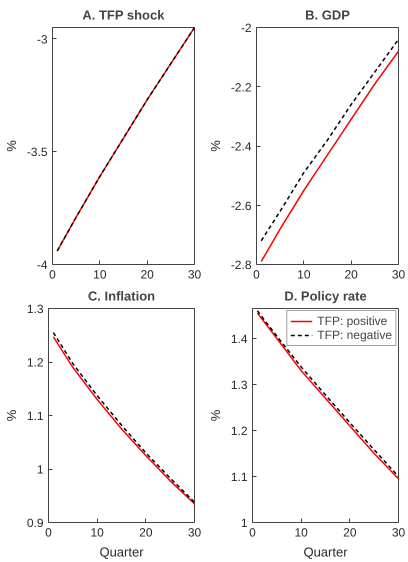  Describe the element at coordinates (241, 147) in the screenshot. I see `y-tick-label: -2.4` at that location.